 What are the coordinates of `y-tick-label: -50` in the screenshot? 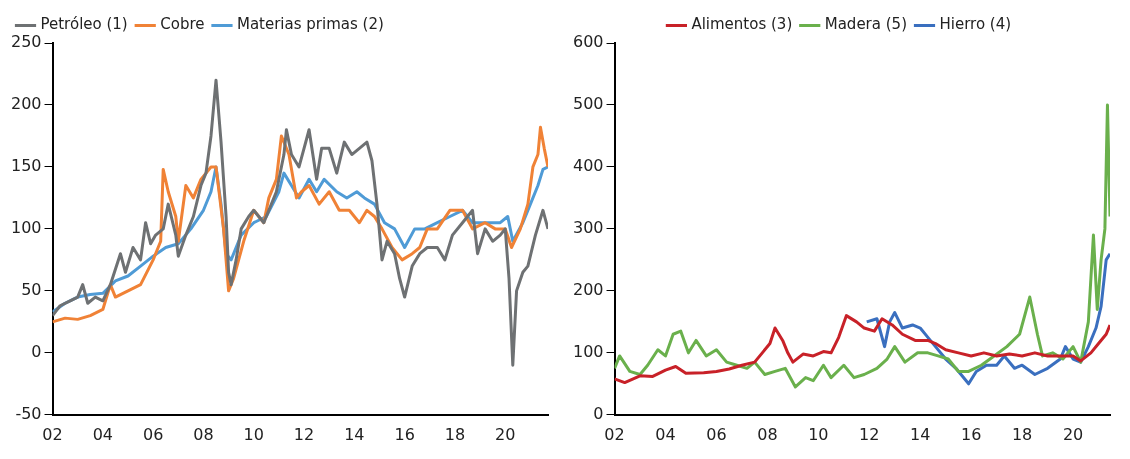 It's located at (28, 413).